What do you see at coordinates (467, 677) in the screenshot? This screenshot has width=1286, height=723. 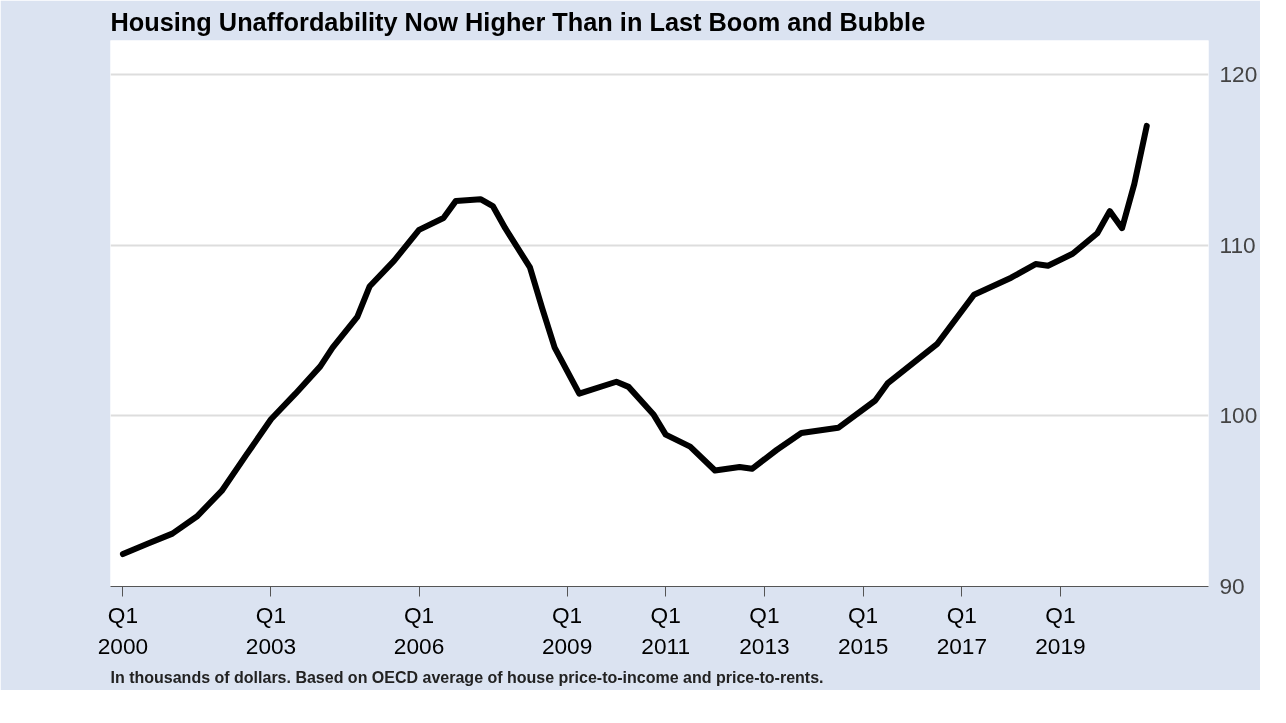 I see `text: In thousands of dollars. Based on OECD average of house price-to-income and price-to-rents.` at bounding box center [467, 677].